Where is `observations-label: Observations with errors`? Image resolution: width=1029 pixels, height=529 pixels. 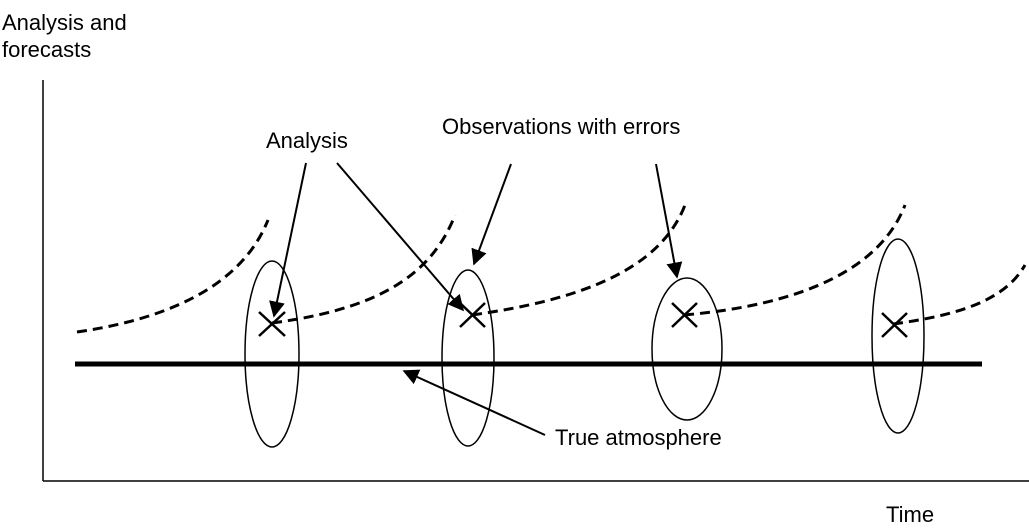
observations-label: Observations with errors is located at coordinates (561, 126).